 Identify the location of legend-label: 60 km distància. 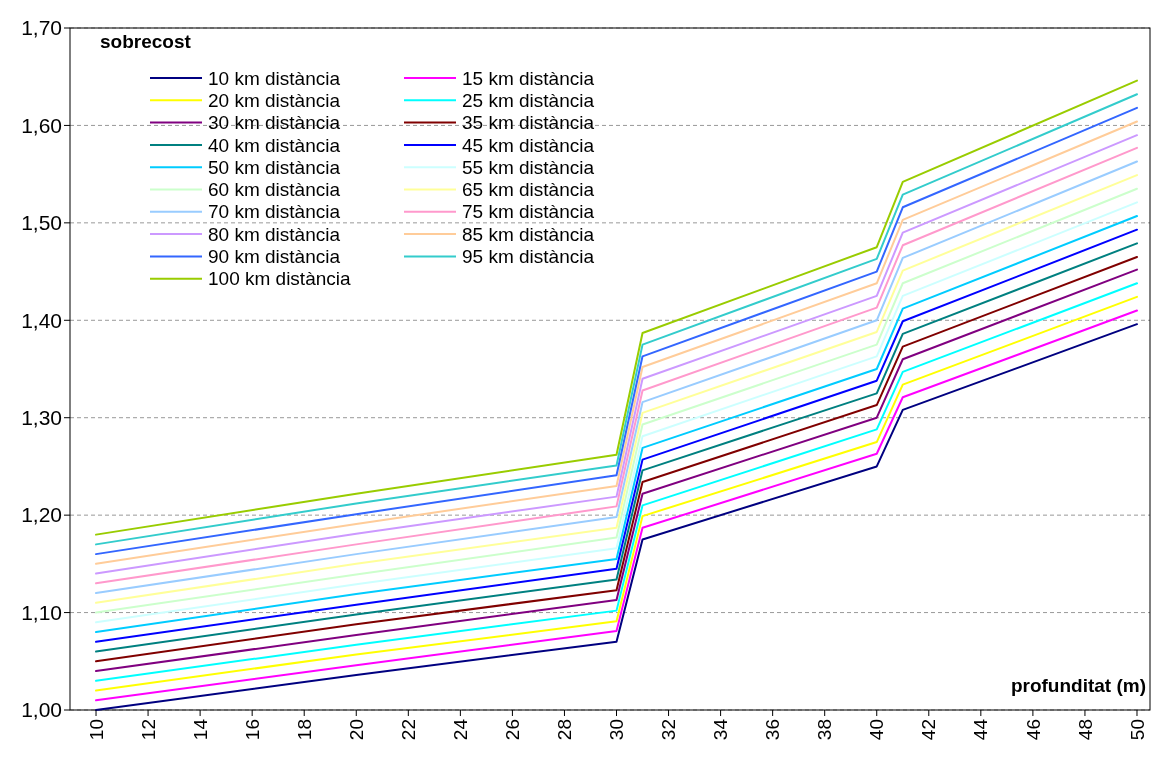
(274, 190).